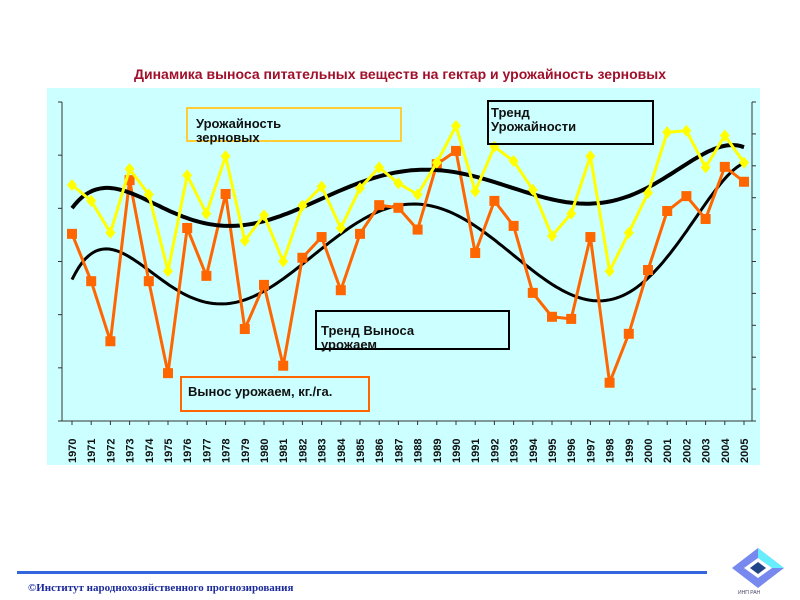 The image size is (800, 600). Describe the element at coordinates (572, 451) in the screenshot. I see `x-tick-label: 1996` at that location.